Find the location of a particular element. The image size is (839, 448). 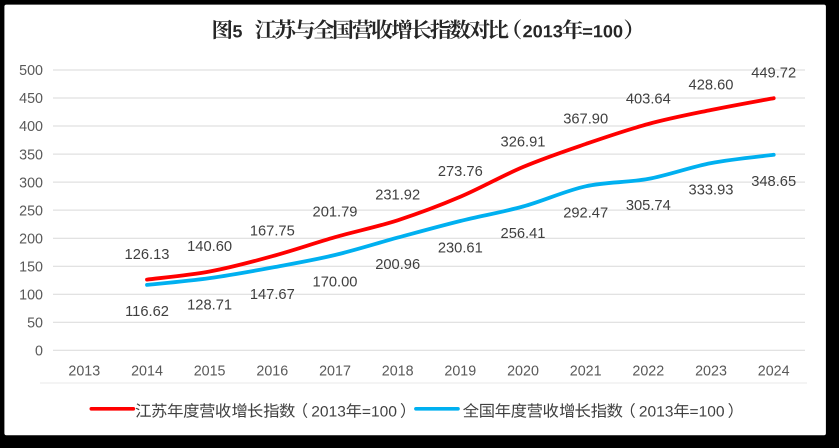

svg-text: 2016 is located at coordinates (272, 371).